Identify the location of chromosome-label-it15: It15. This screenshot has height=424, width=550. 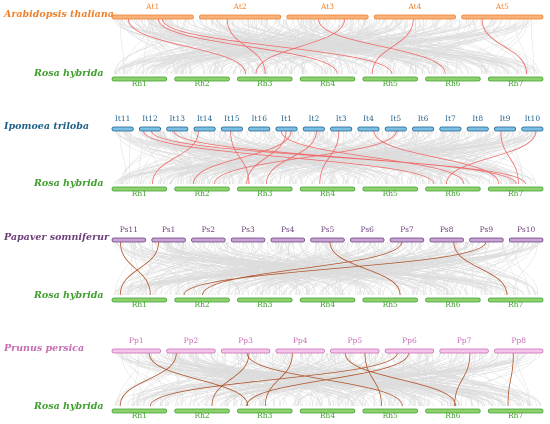
(232, 118).